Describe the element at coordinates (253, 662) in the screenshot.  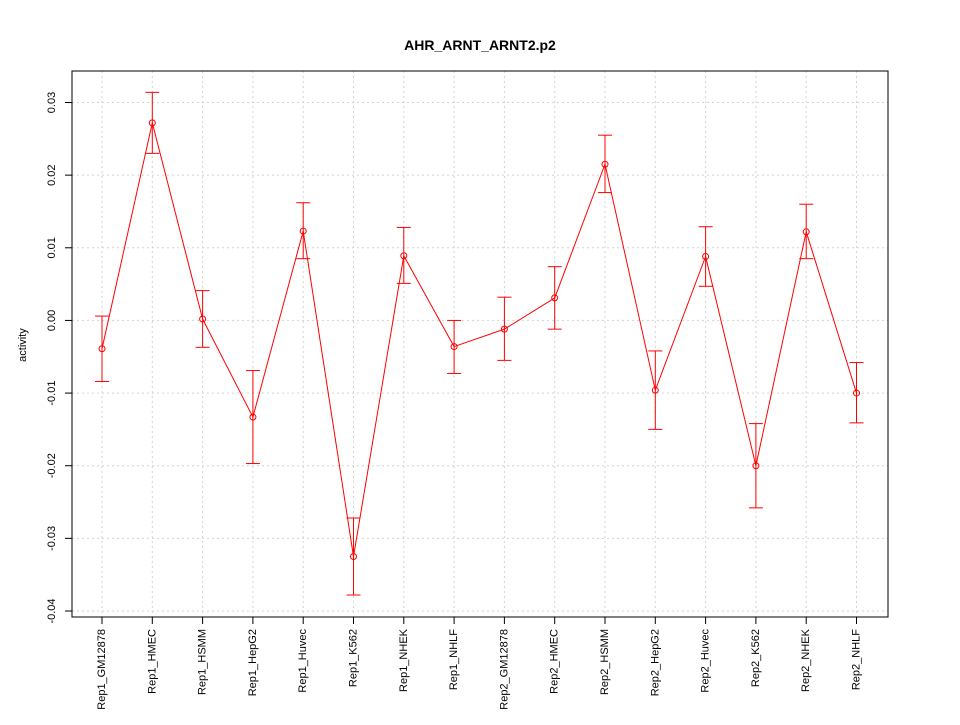
I see `x-tick-label: Rep1_HepG2` at that location.